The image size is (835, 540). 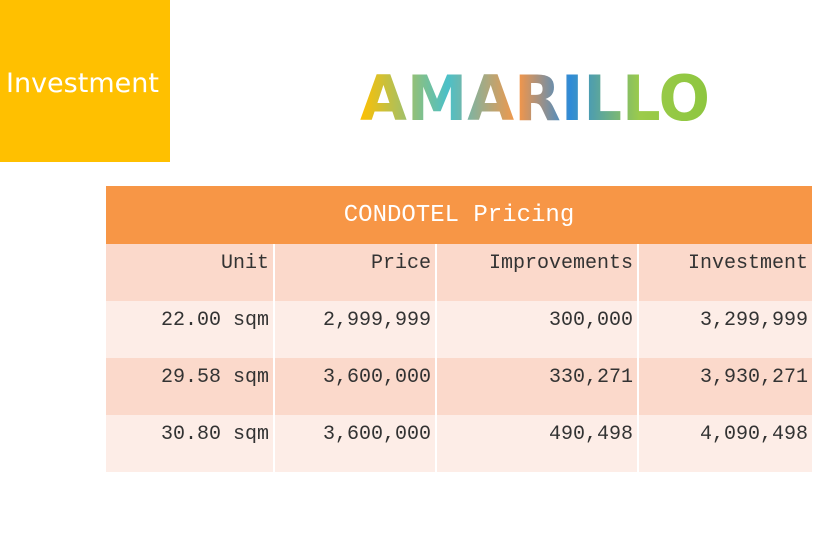 I want to click on table-row: 30.80 sqm 3,600,000 490,498 4,090,498, so click(x=459, y=443).